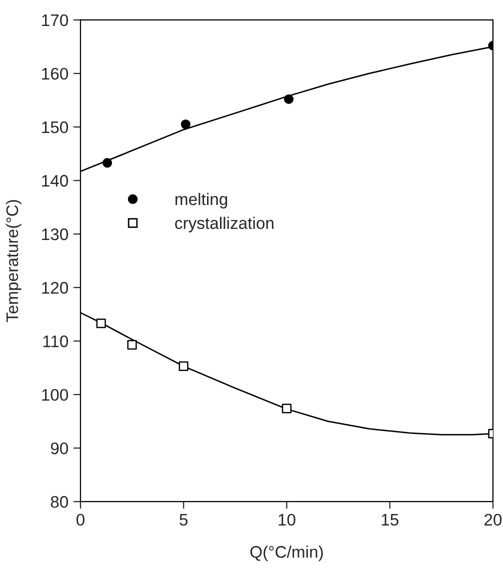 The width and height of the screenshot is (503, 570). I want to click on y-tick-label: 170, so click(55, 20).